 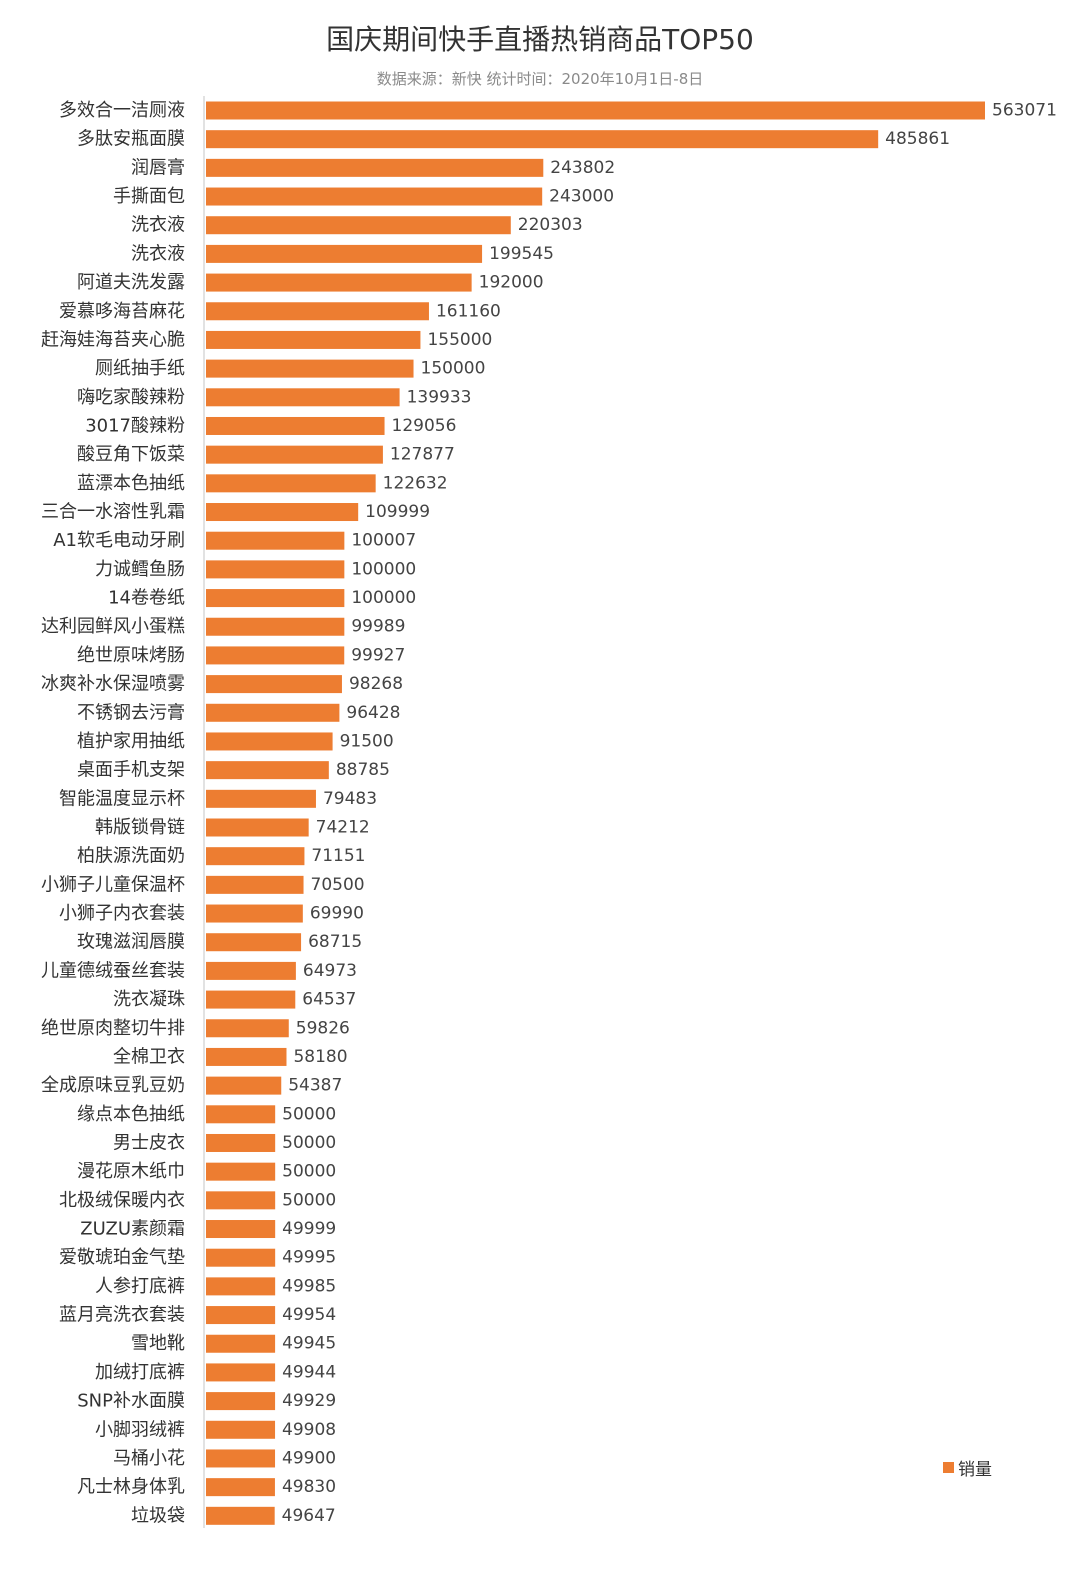 What do you see at coordinates (158, 167) in the screenshot?
I see `category-label: 润唇膏` at bounding box center [158, 167].